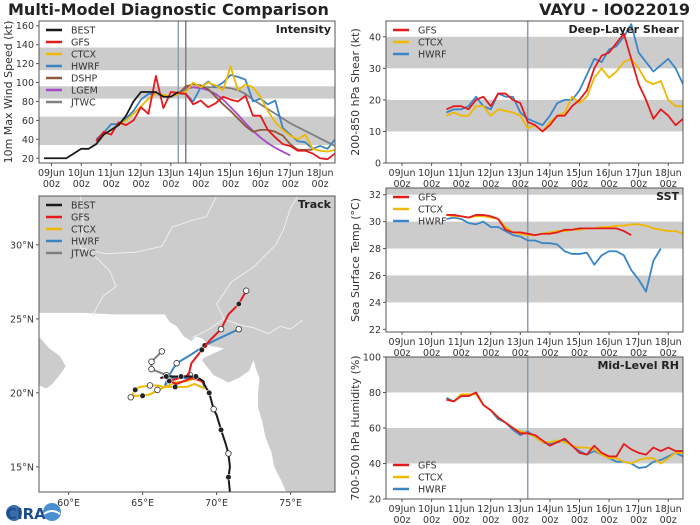 Image resolution: width=700 pixels, height=525 pixels. Describe the element at coordinates (378, 164) in the screenshot. I see `y-tick-label: 0` at that location.